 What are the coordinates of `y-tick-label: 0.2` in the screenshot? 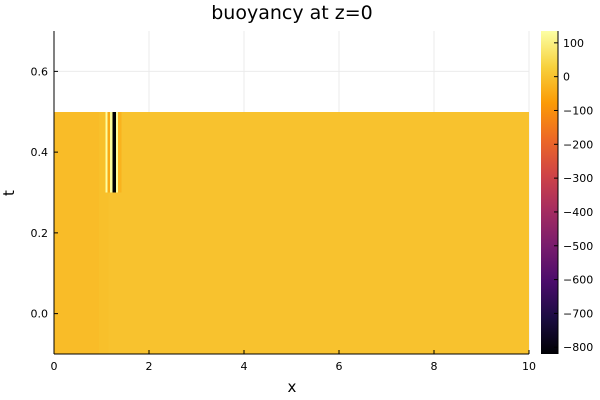 It's located at (40, 233).